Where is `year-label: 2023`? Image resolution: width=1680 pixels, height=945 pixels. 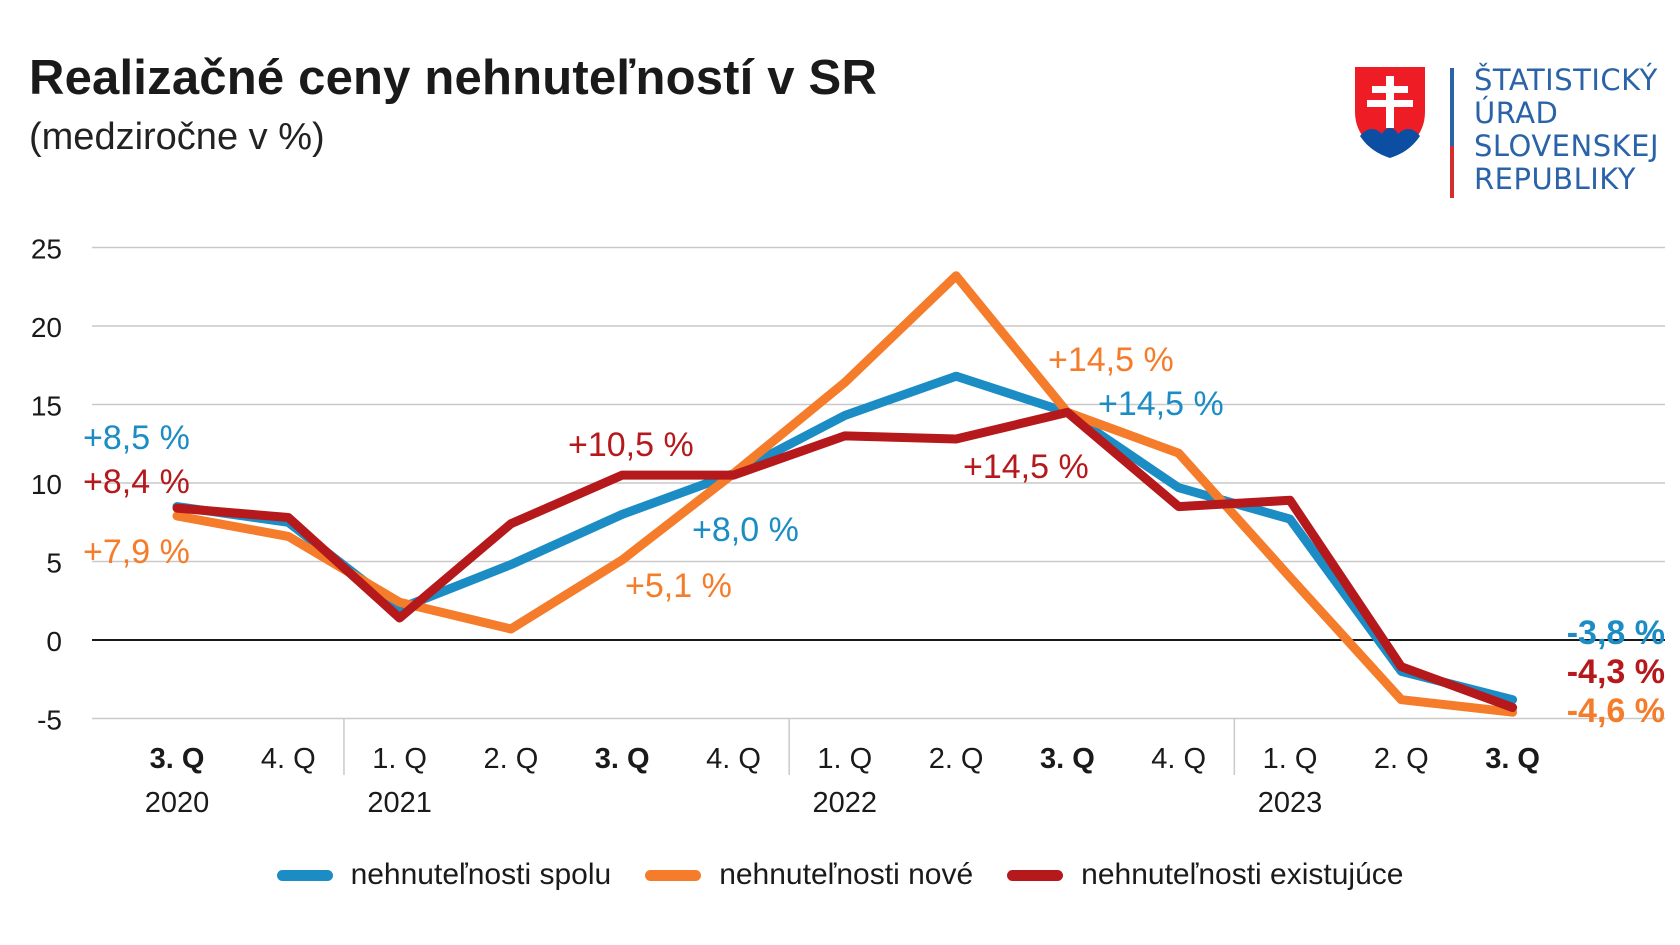 year-label: 2023 is located at coordinates (1290, 803).